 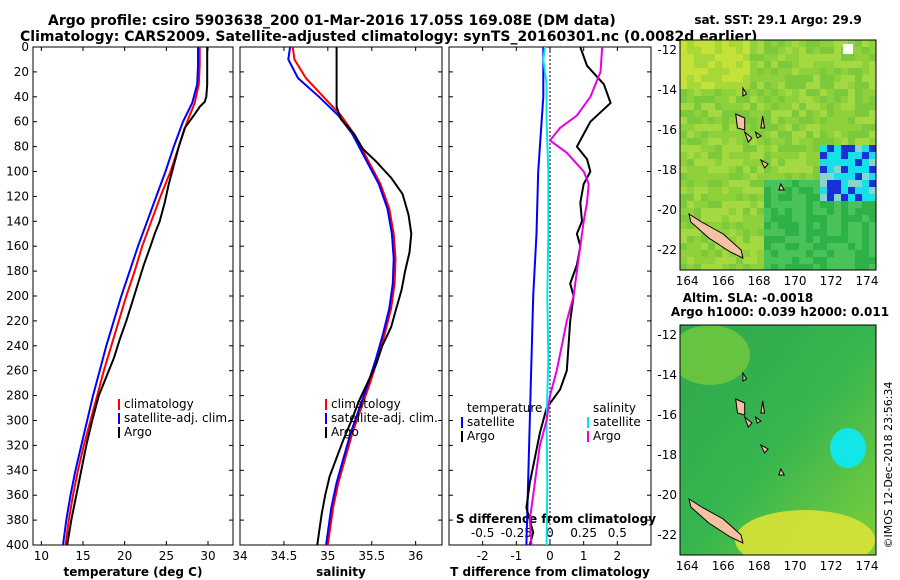 What do you see at coordinates (764, 163) in the screenshot?
I see `island-shape` at bounding box center [764, 163].